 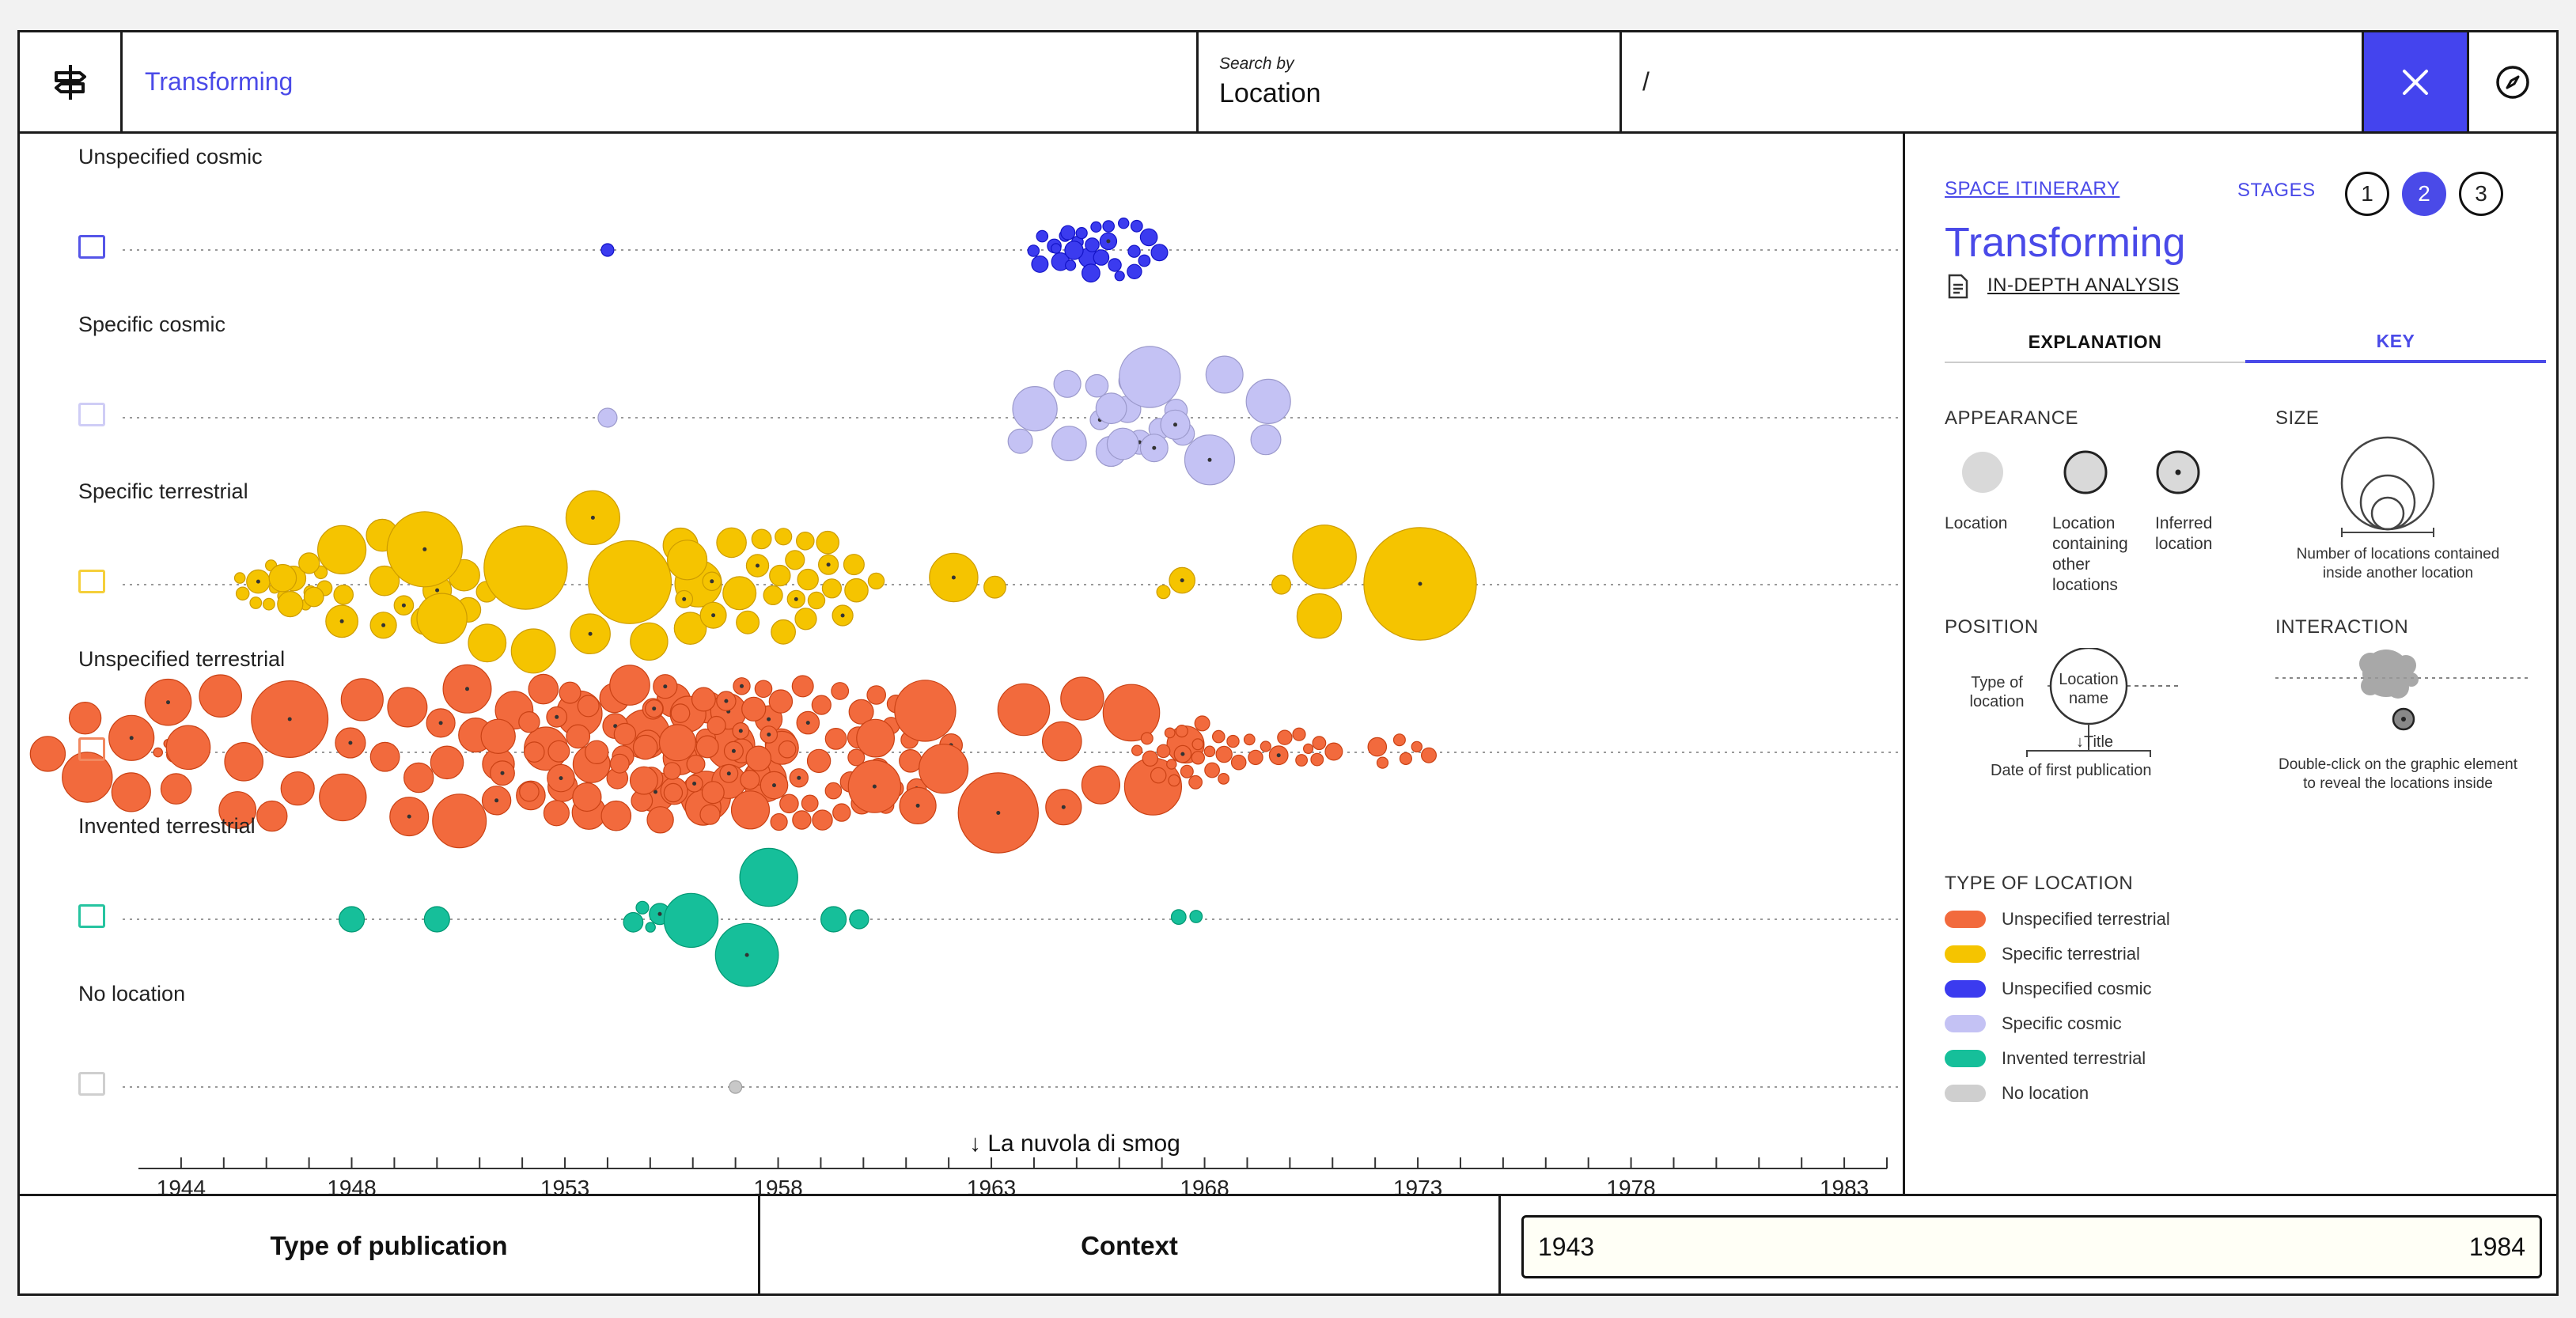 I want to click on cluster-invented-terrestrial-1959.9, so click(x=859, y=919).